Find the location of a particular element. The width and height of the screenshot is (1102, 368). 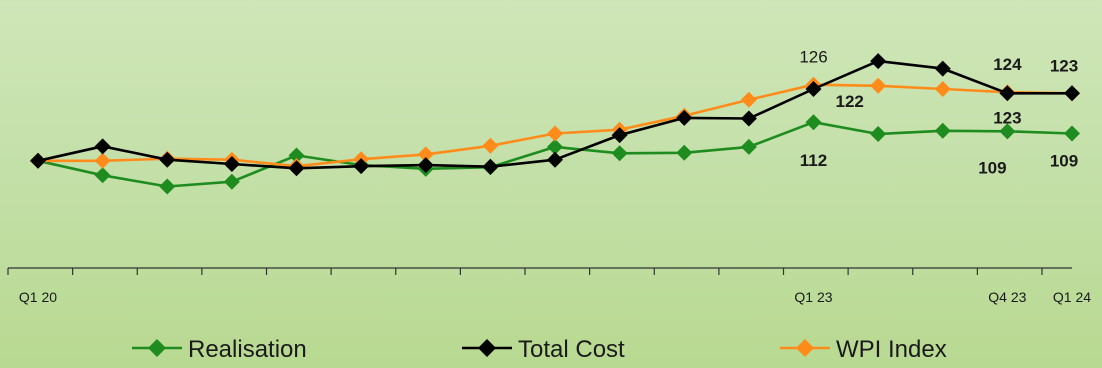

data-labels: 126 122 112 124 123 123 109 109 is located at coordinates (938, 113).